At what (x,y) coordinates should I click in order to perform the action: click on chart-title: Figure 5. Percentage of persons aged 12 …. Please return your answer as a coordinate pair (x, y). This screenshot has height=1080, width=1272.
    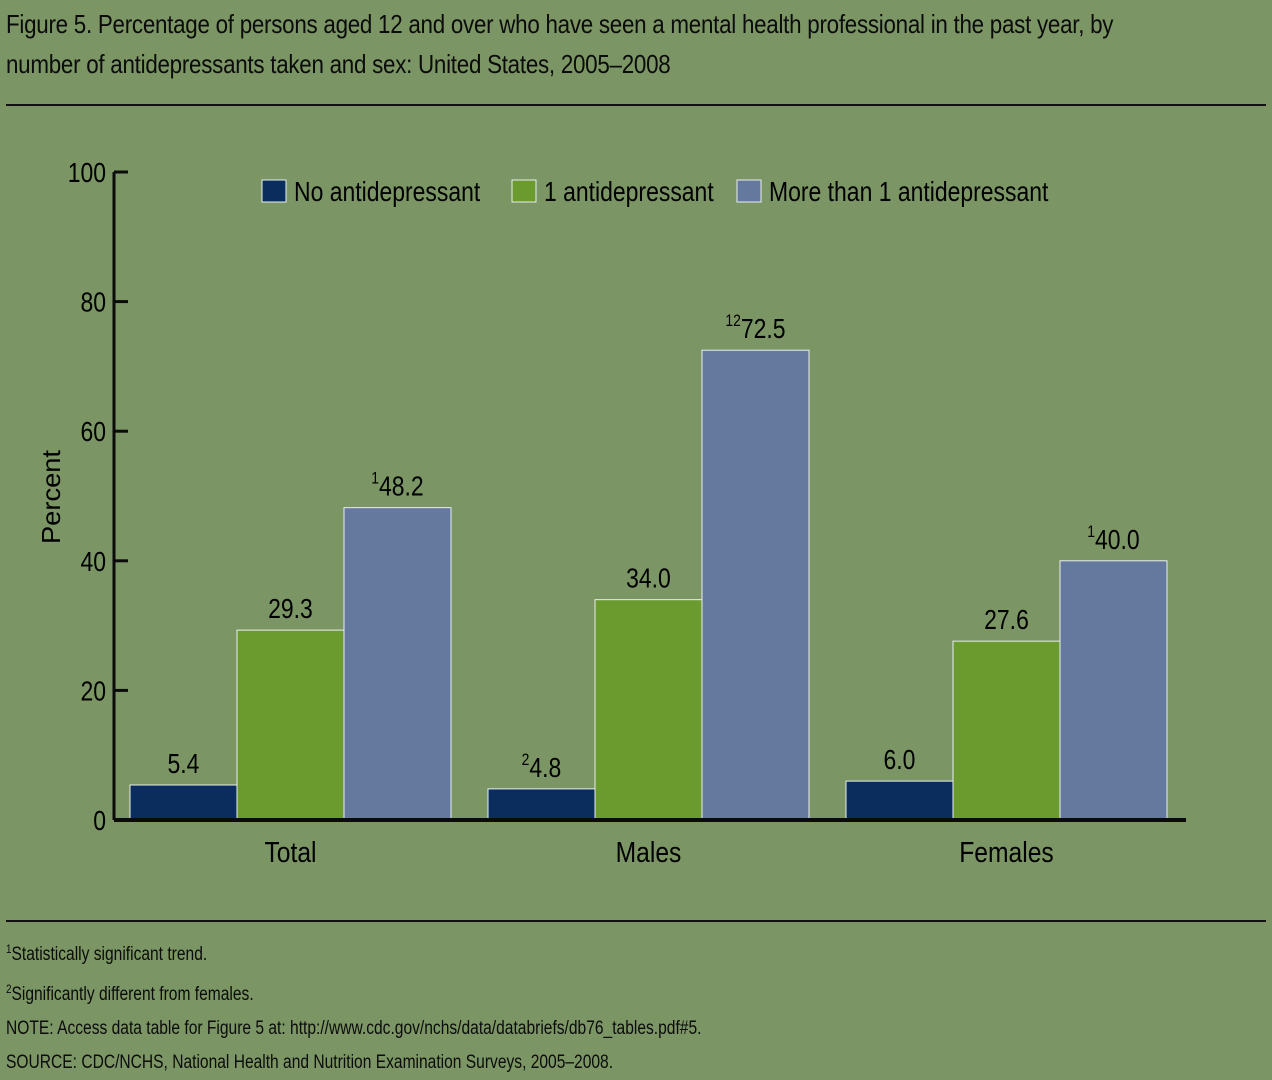
    Looking at the image, I should click on (629, 44).